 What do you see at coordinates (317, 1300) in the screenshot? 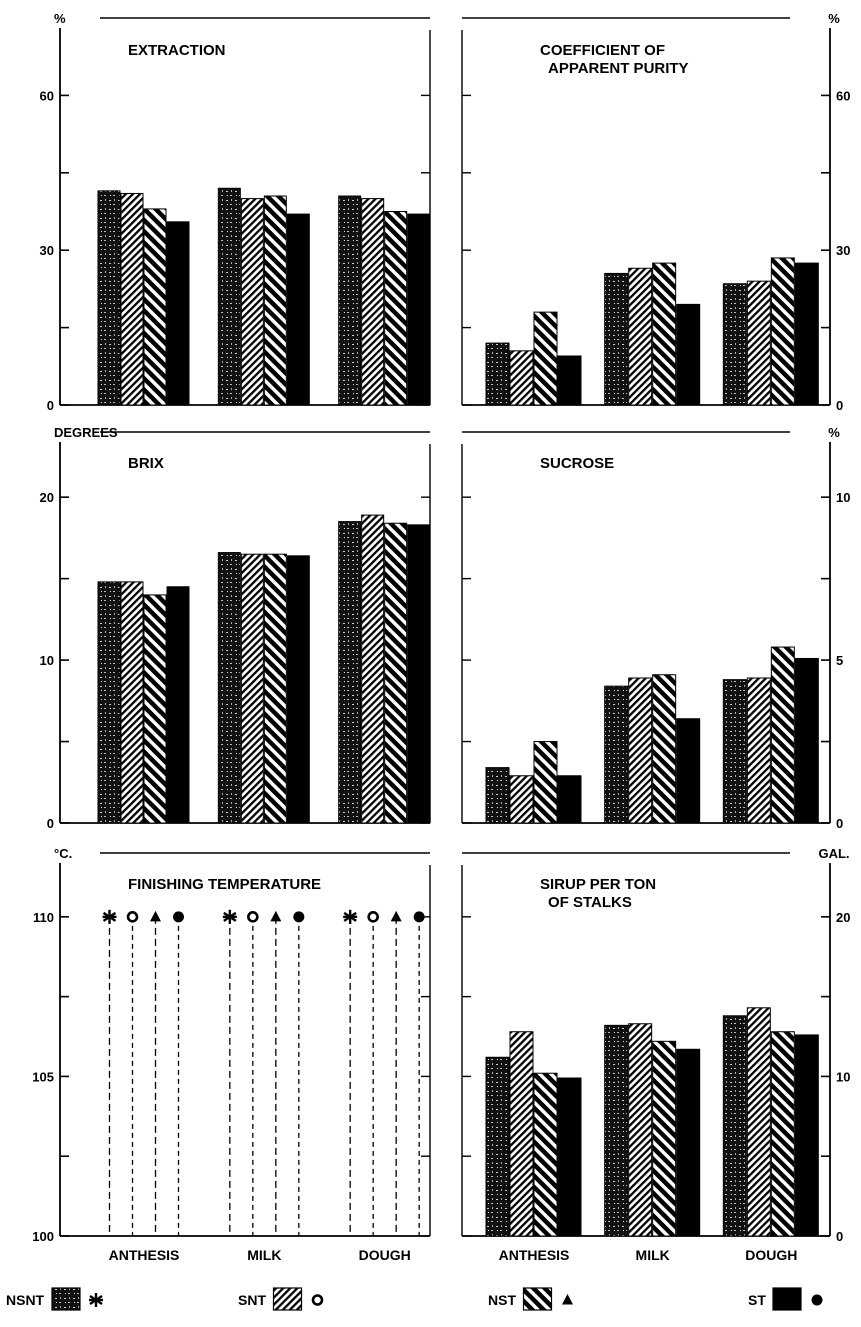
I see `legend-symbol-circle` at bounding box center [317, 1300].